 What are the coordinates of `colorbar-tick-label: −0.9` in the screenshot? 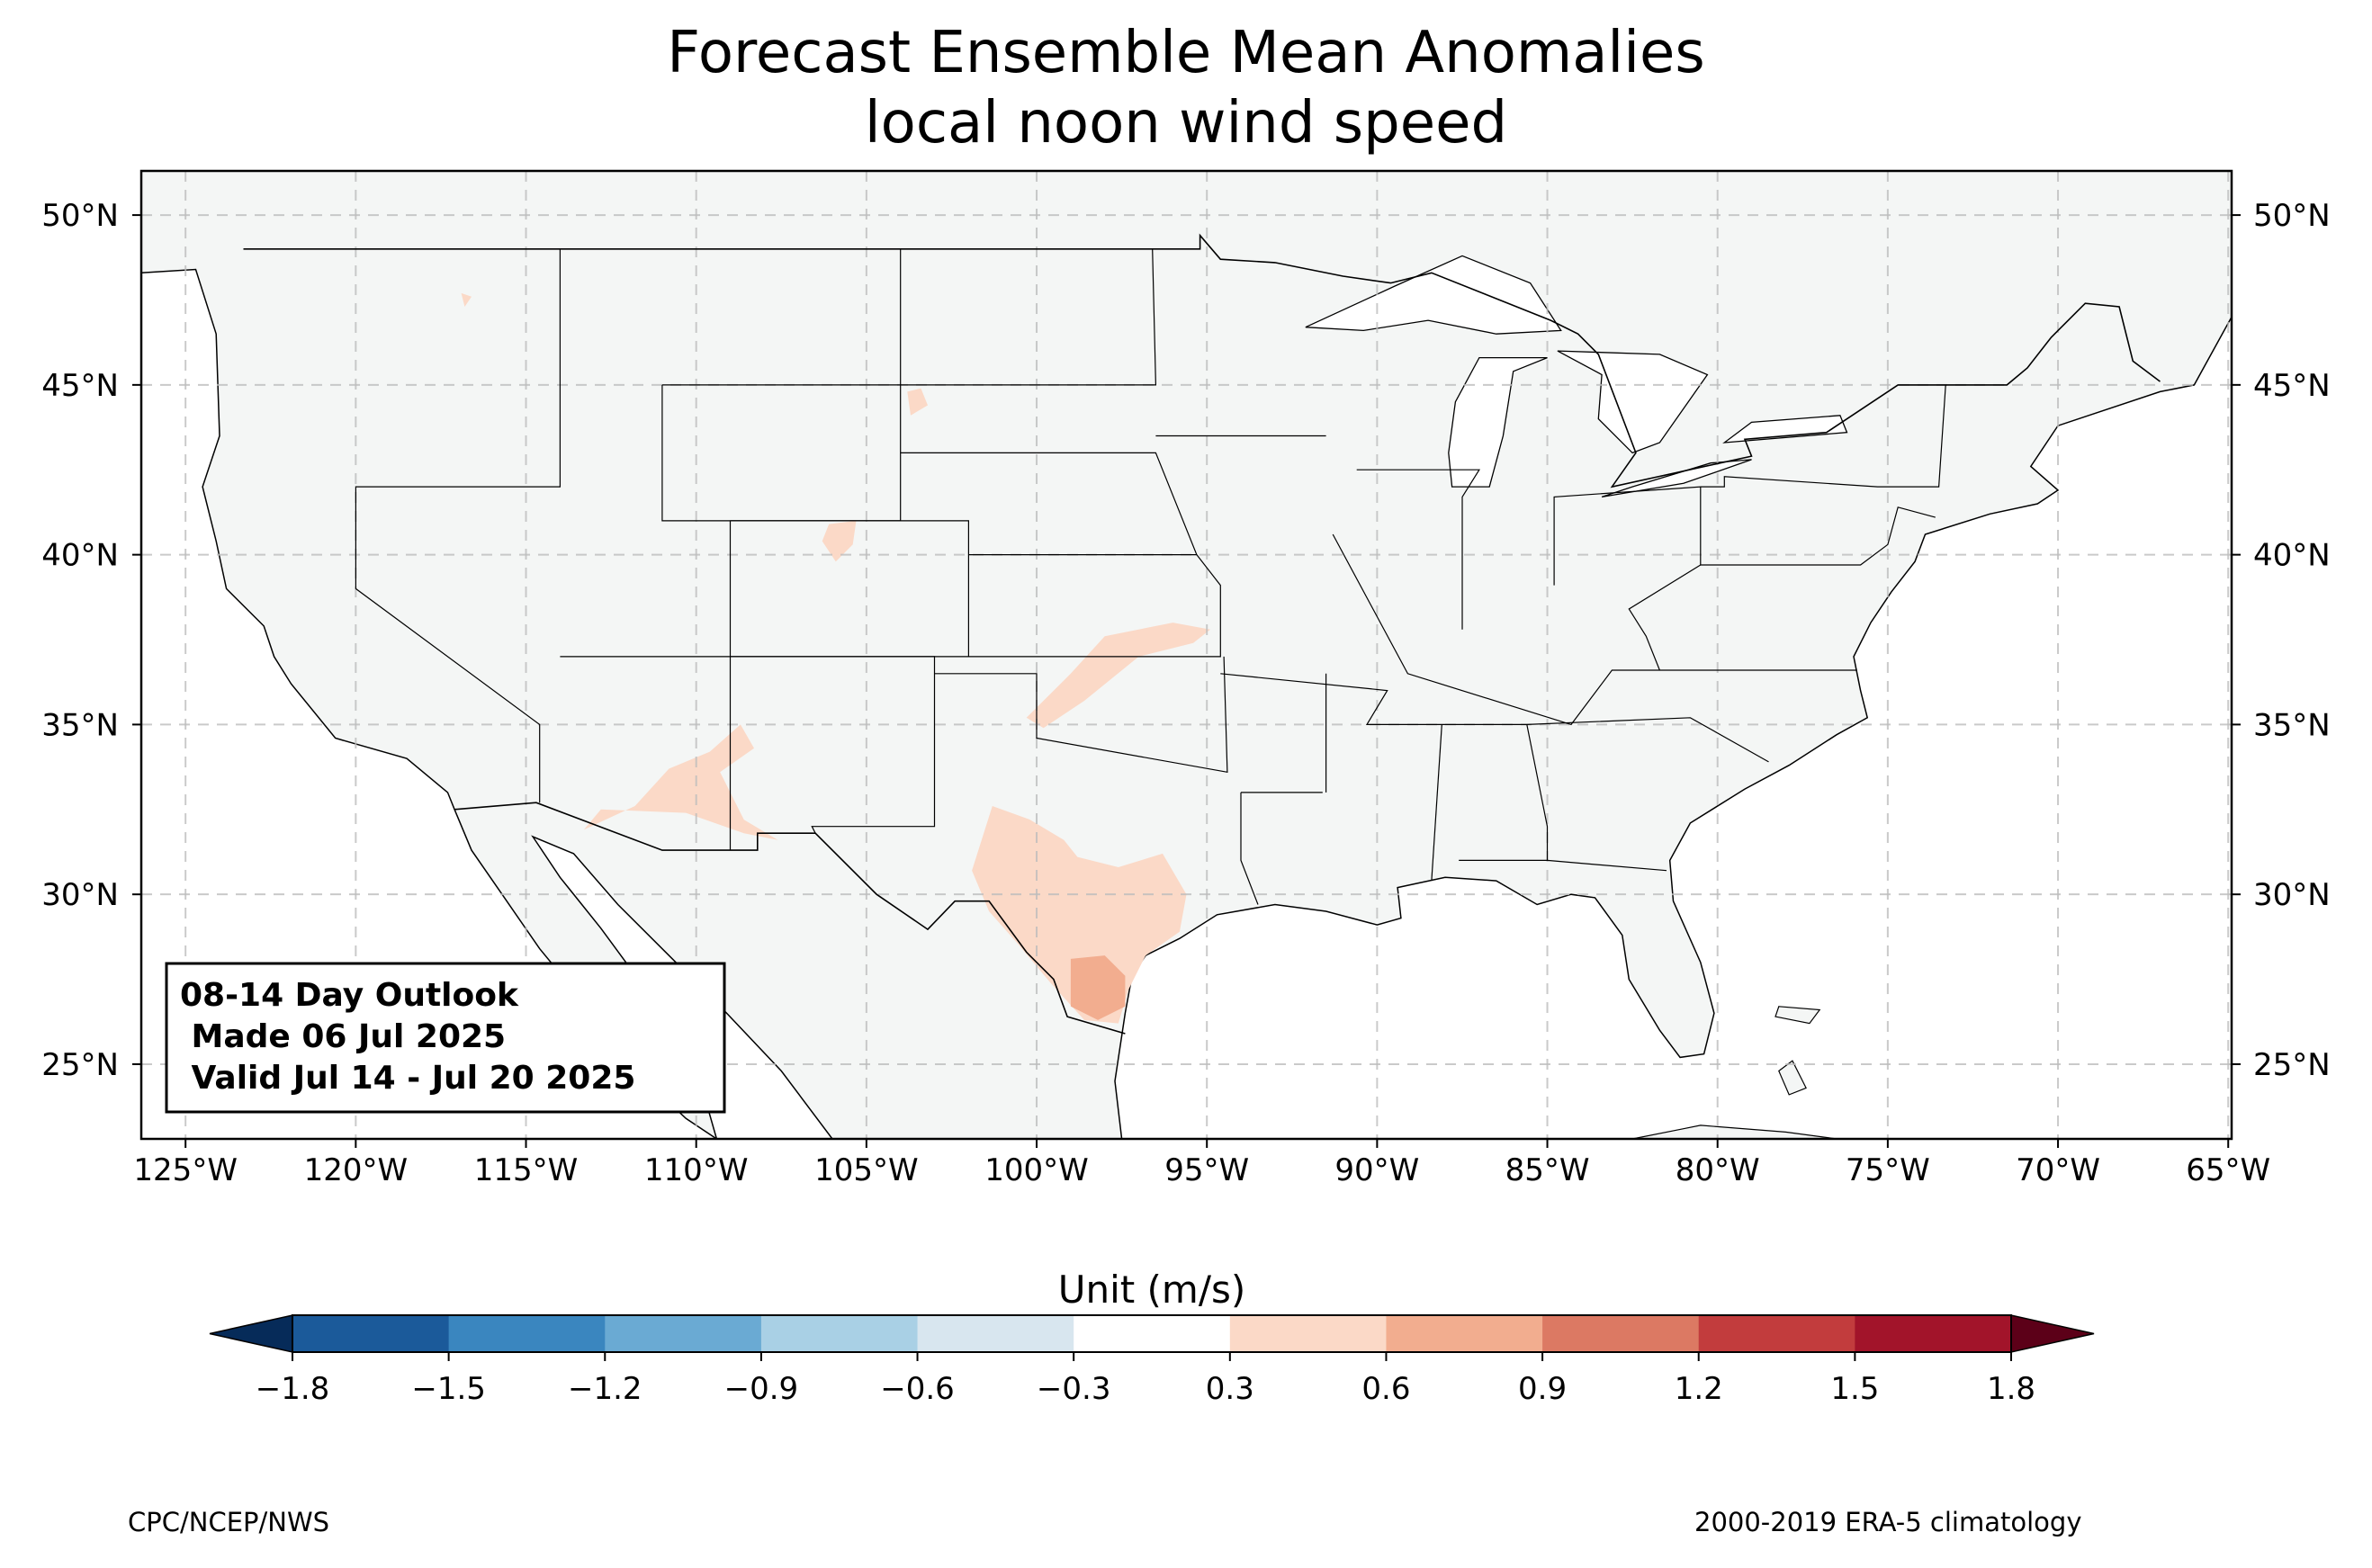 It's located at (762, 1389).